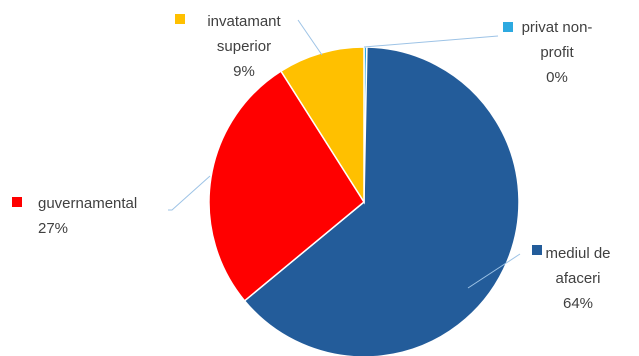  What do you see at coordinates (244, 21) in the screenshot?
I see `data-label-category-3: invatamant` at bounding box center [244, 21].